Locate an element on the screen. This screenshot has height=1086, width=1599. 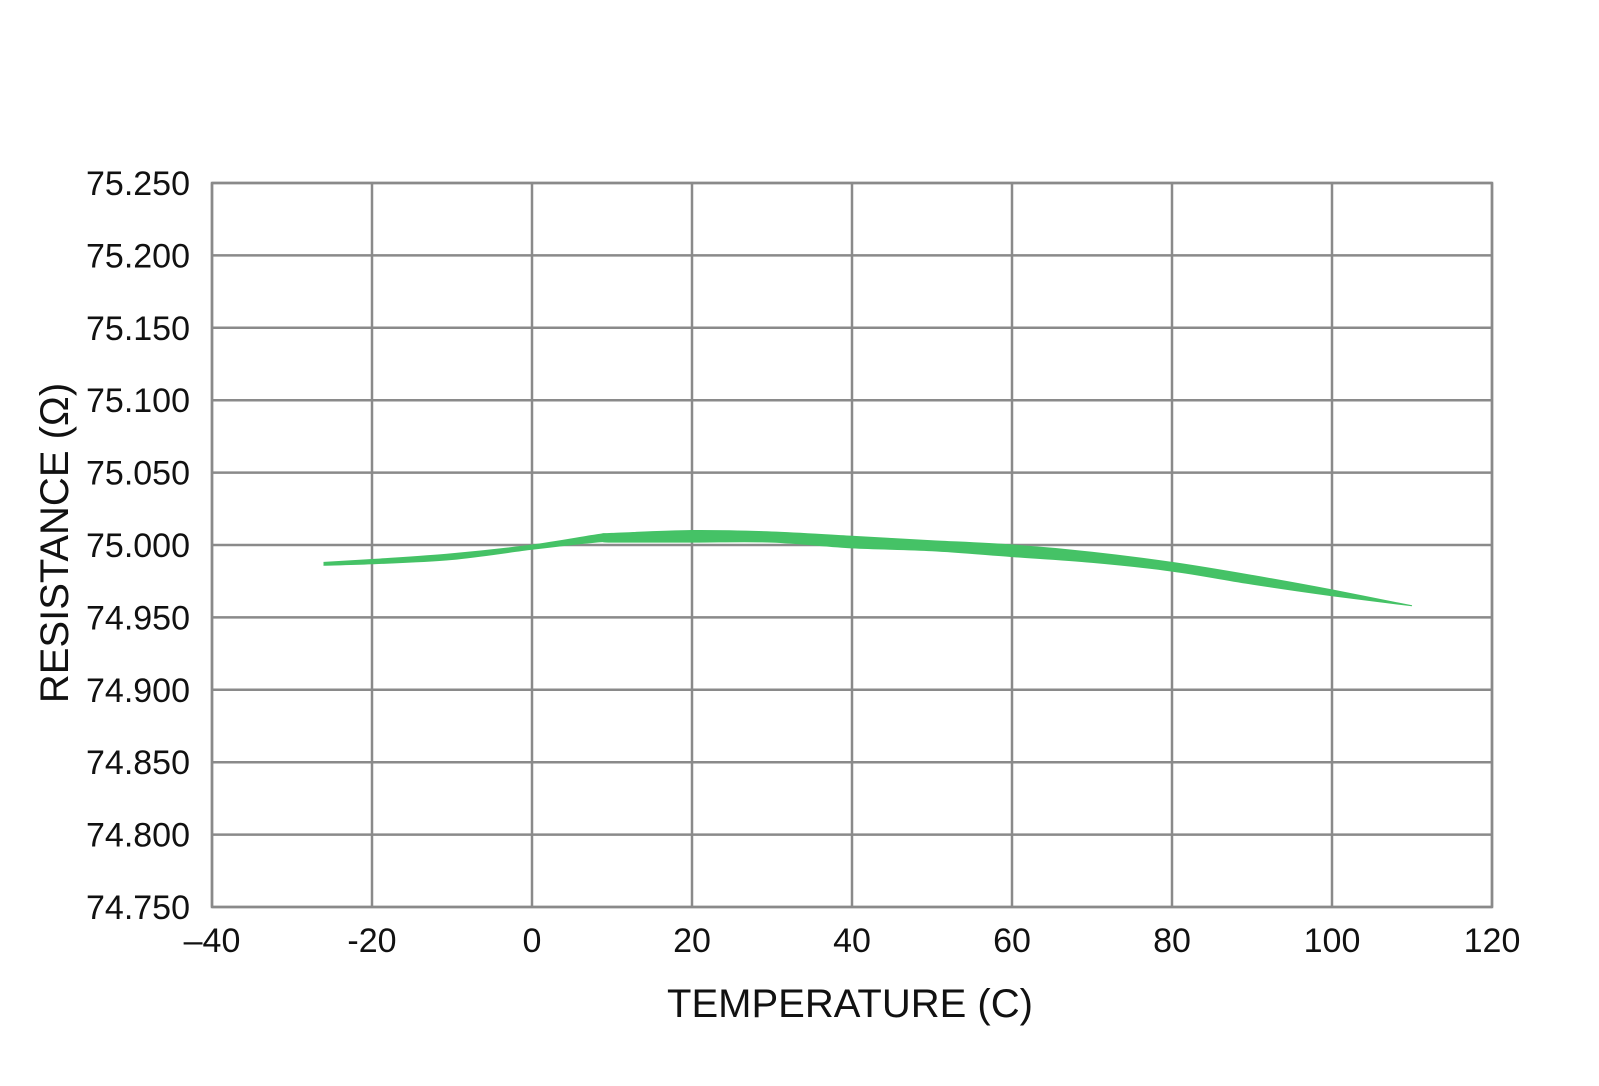
x-tick-label: 60 is located at coordinates (1012, 941).